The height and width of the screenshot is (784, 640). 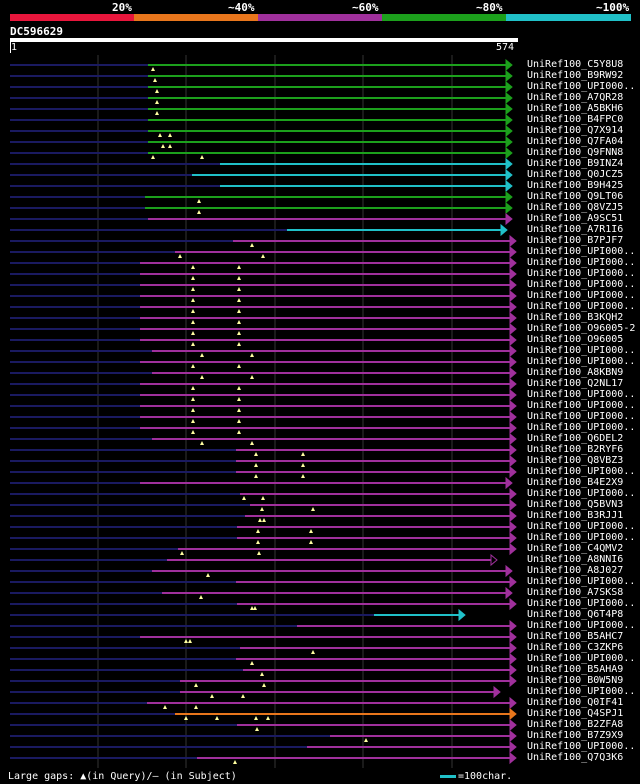 What do you see at coordinates (575, 372) in the screenshot?
I see `hit-label: UniRef100_A8KBN9` at bounding box center [575, 372].